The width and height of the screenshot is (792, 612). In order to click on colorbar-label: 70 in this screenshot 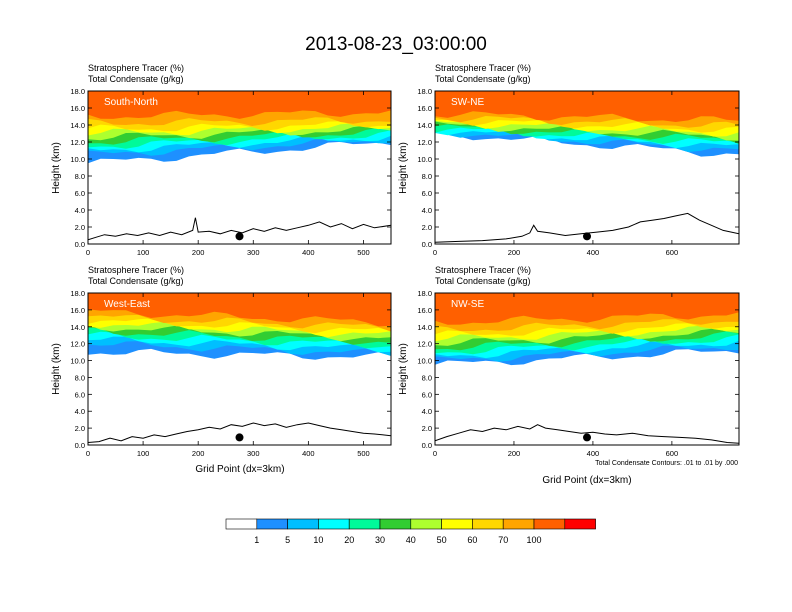, I will do `click(503, 540)`.